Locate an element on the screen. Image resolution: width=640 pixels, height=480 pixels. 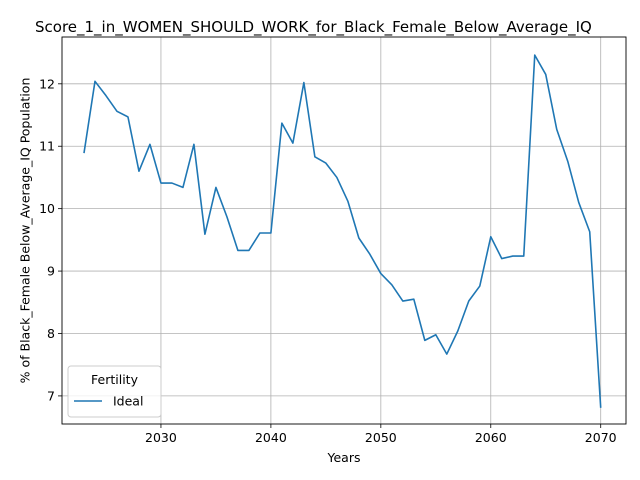
y-tick-label: 7 is located at coordinates (51, 395).